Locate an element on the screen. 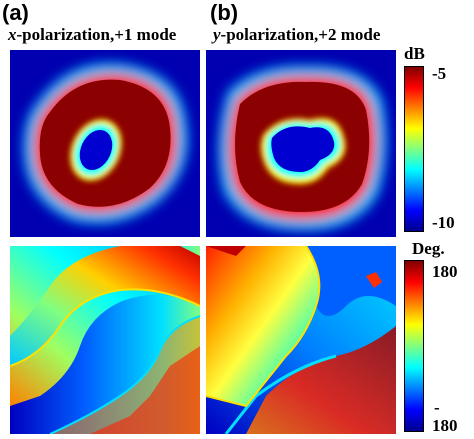 The image size is (474, 439). colorbar-amp-max: -5 is located at coordinates (439, 73).